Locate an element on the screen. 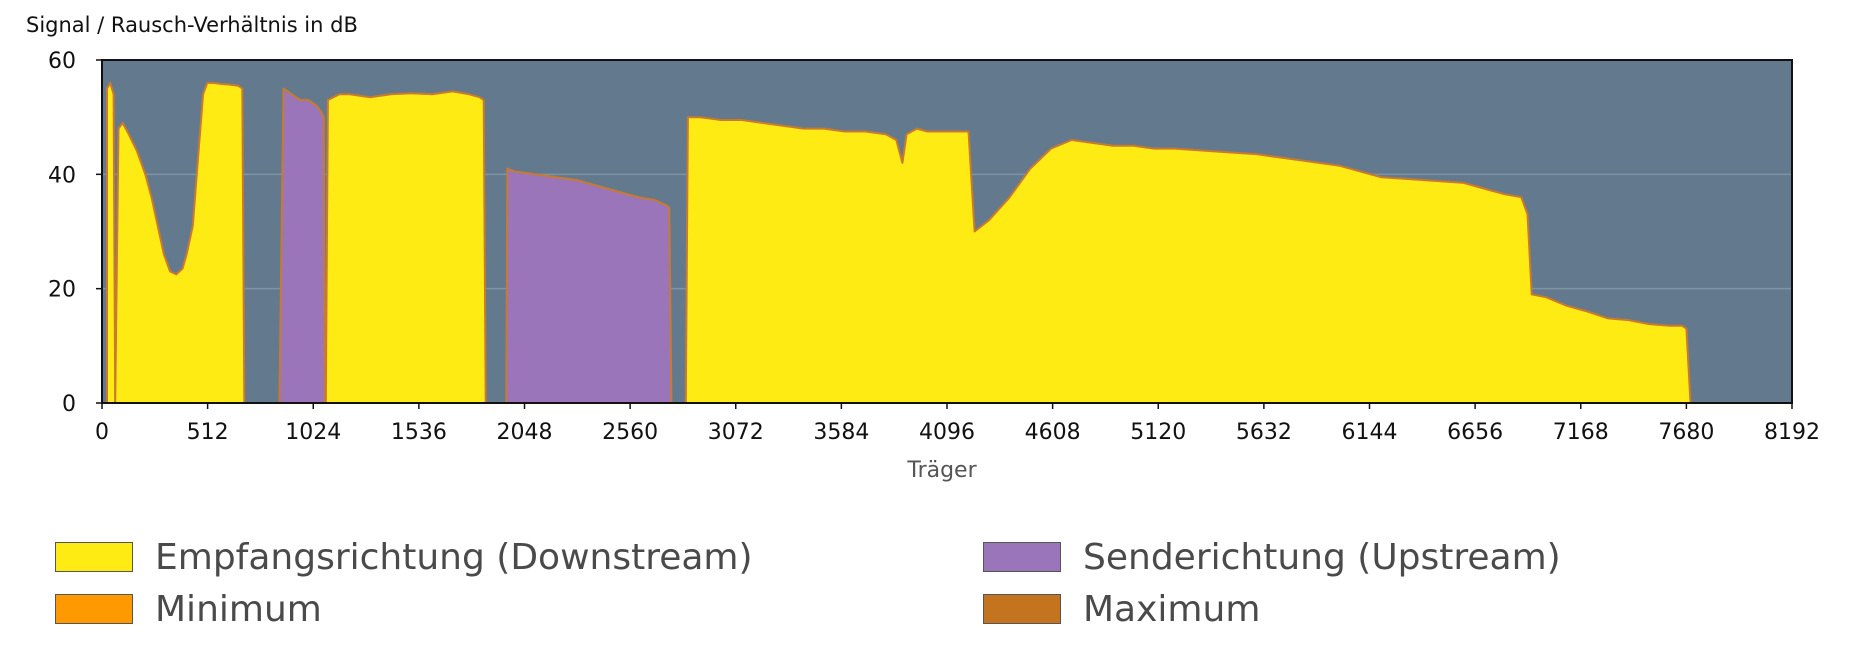 This screenshot has height=654, width=1854. legend-swatch-minimum is located at coordinates (94, 609).